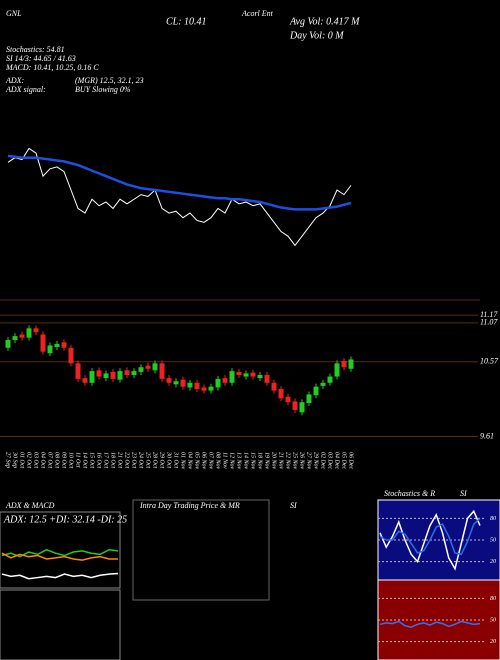  Describe the element at coordinates (489, 314) in the screenshot. I see `y-tick-label: 11.17` at that location.